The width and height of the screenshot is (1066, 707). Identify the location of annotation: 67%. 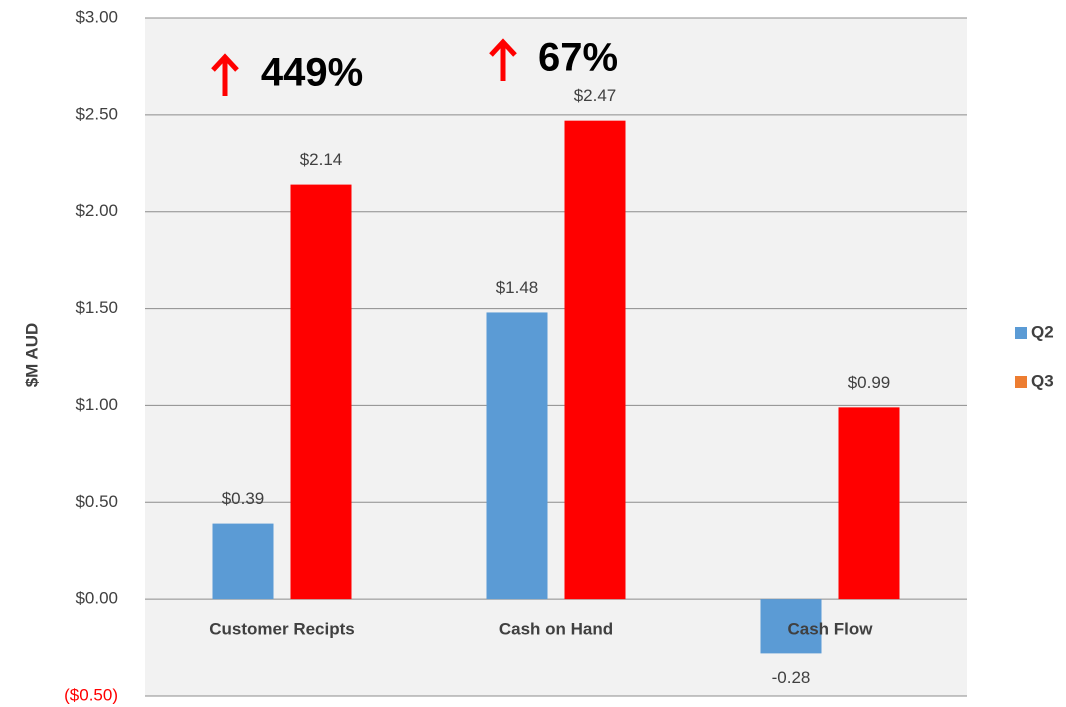
(578, 58).